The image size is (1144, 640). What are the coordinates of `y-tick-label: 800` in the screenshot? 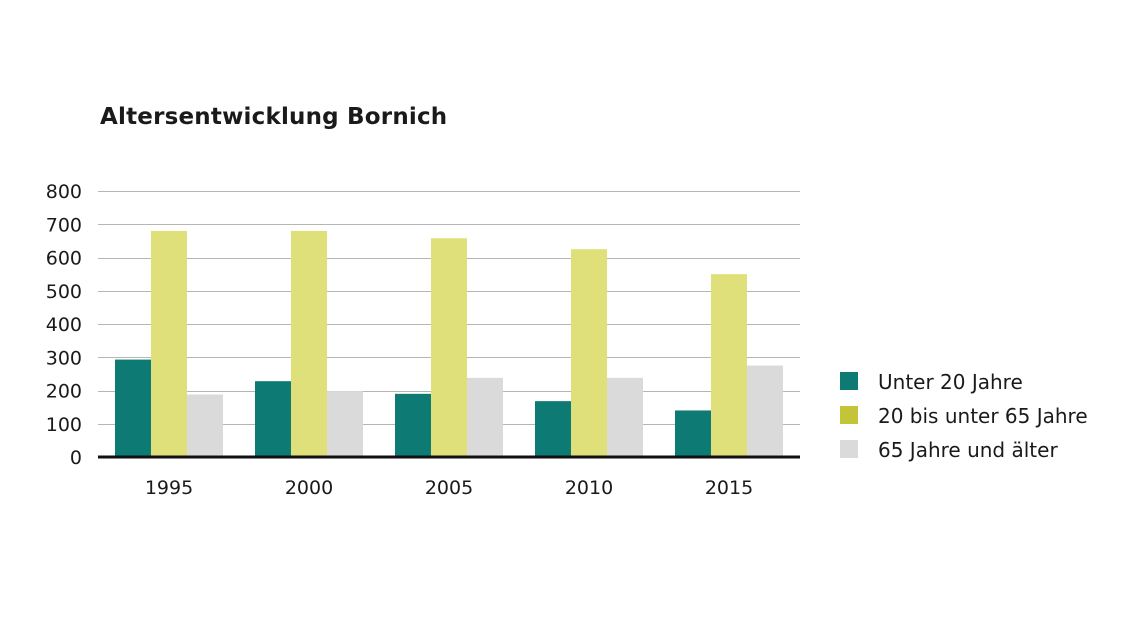 It's located at (64, 192).